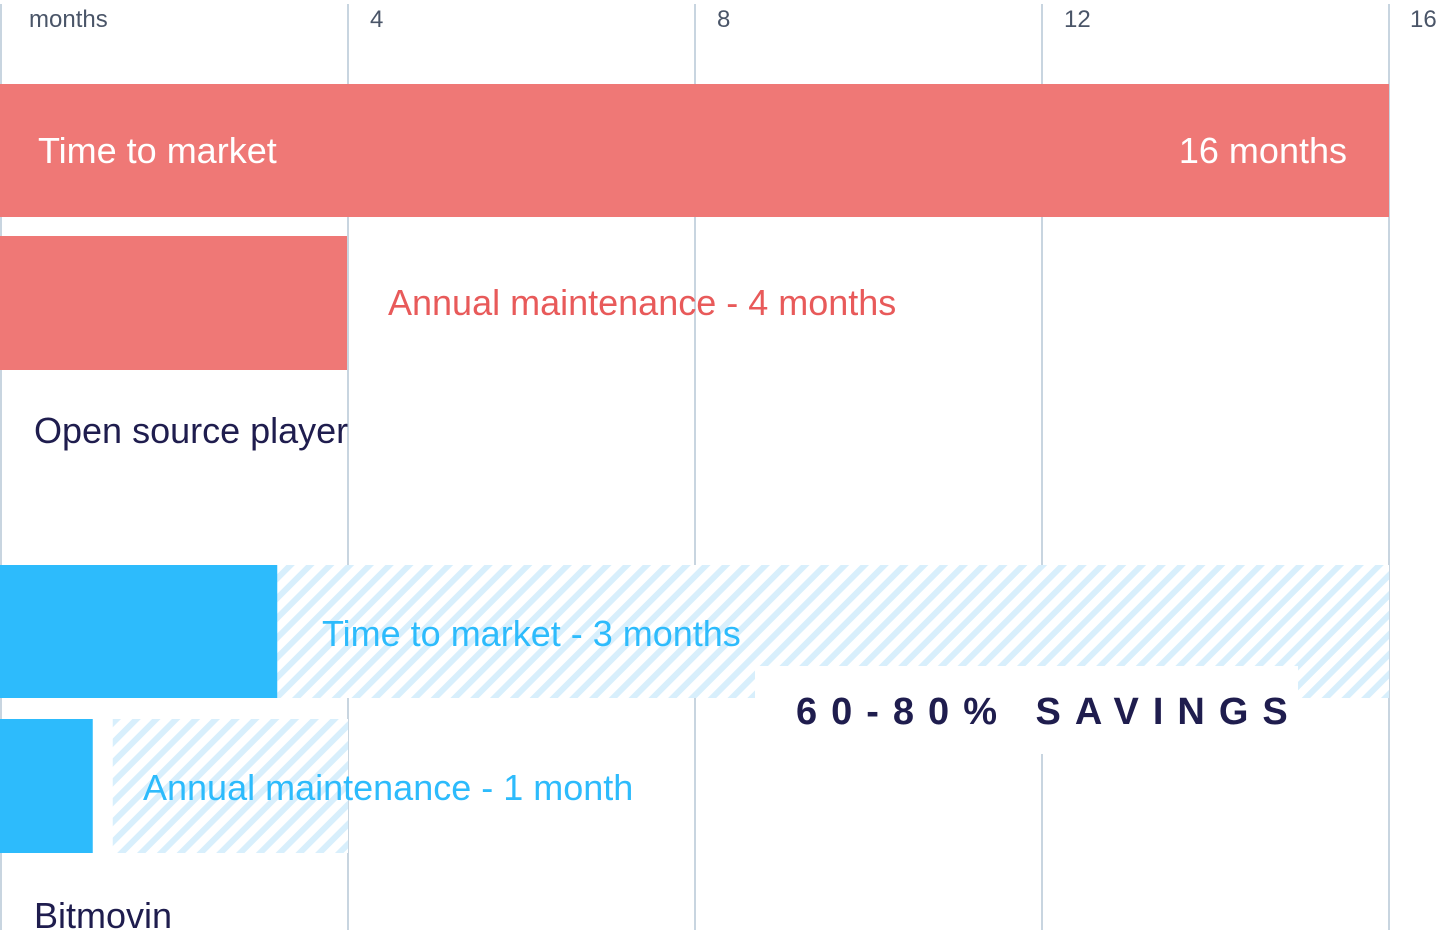 Image resolution: width=1444 pixels, height=936 pixels. Describe the element at coordinates (68, 19) in the screenshot. I see `x-axis-unit-label: months` at that location.